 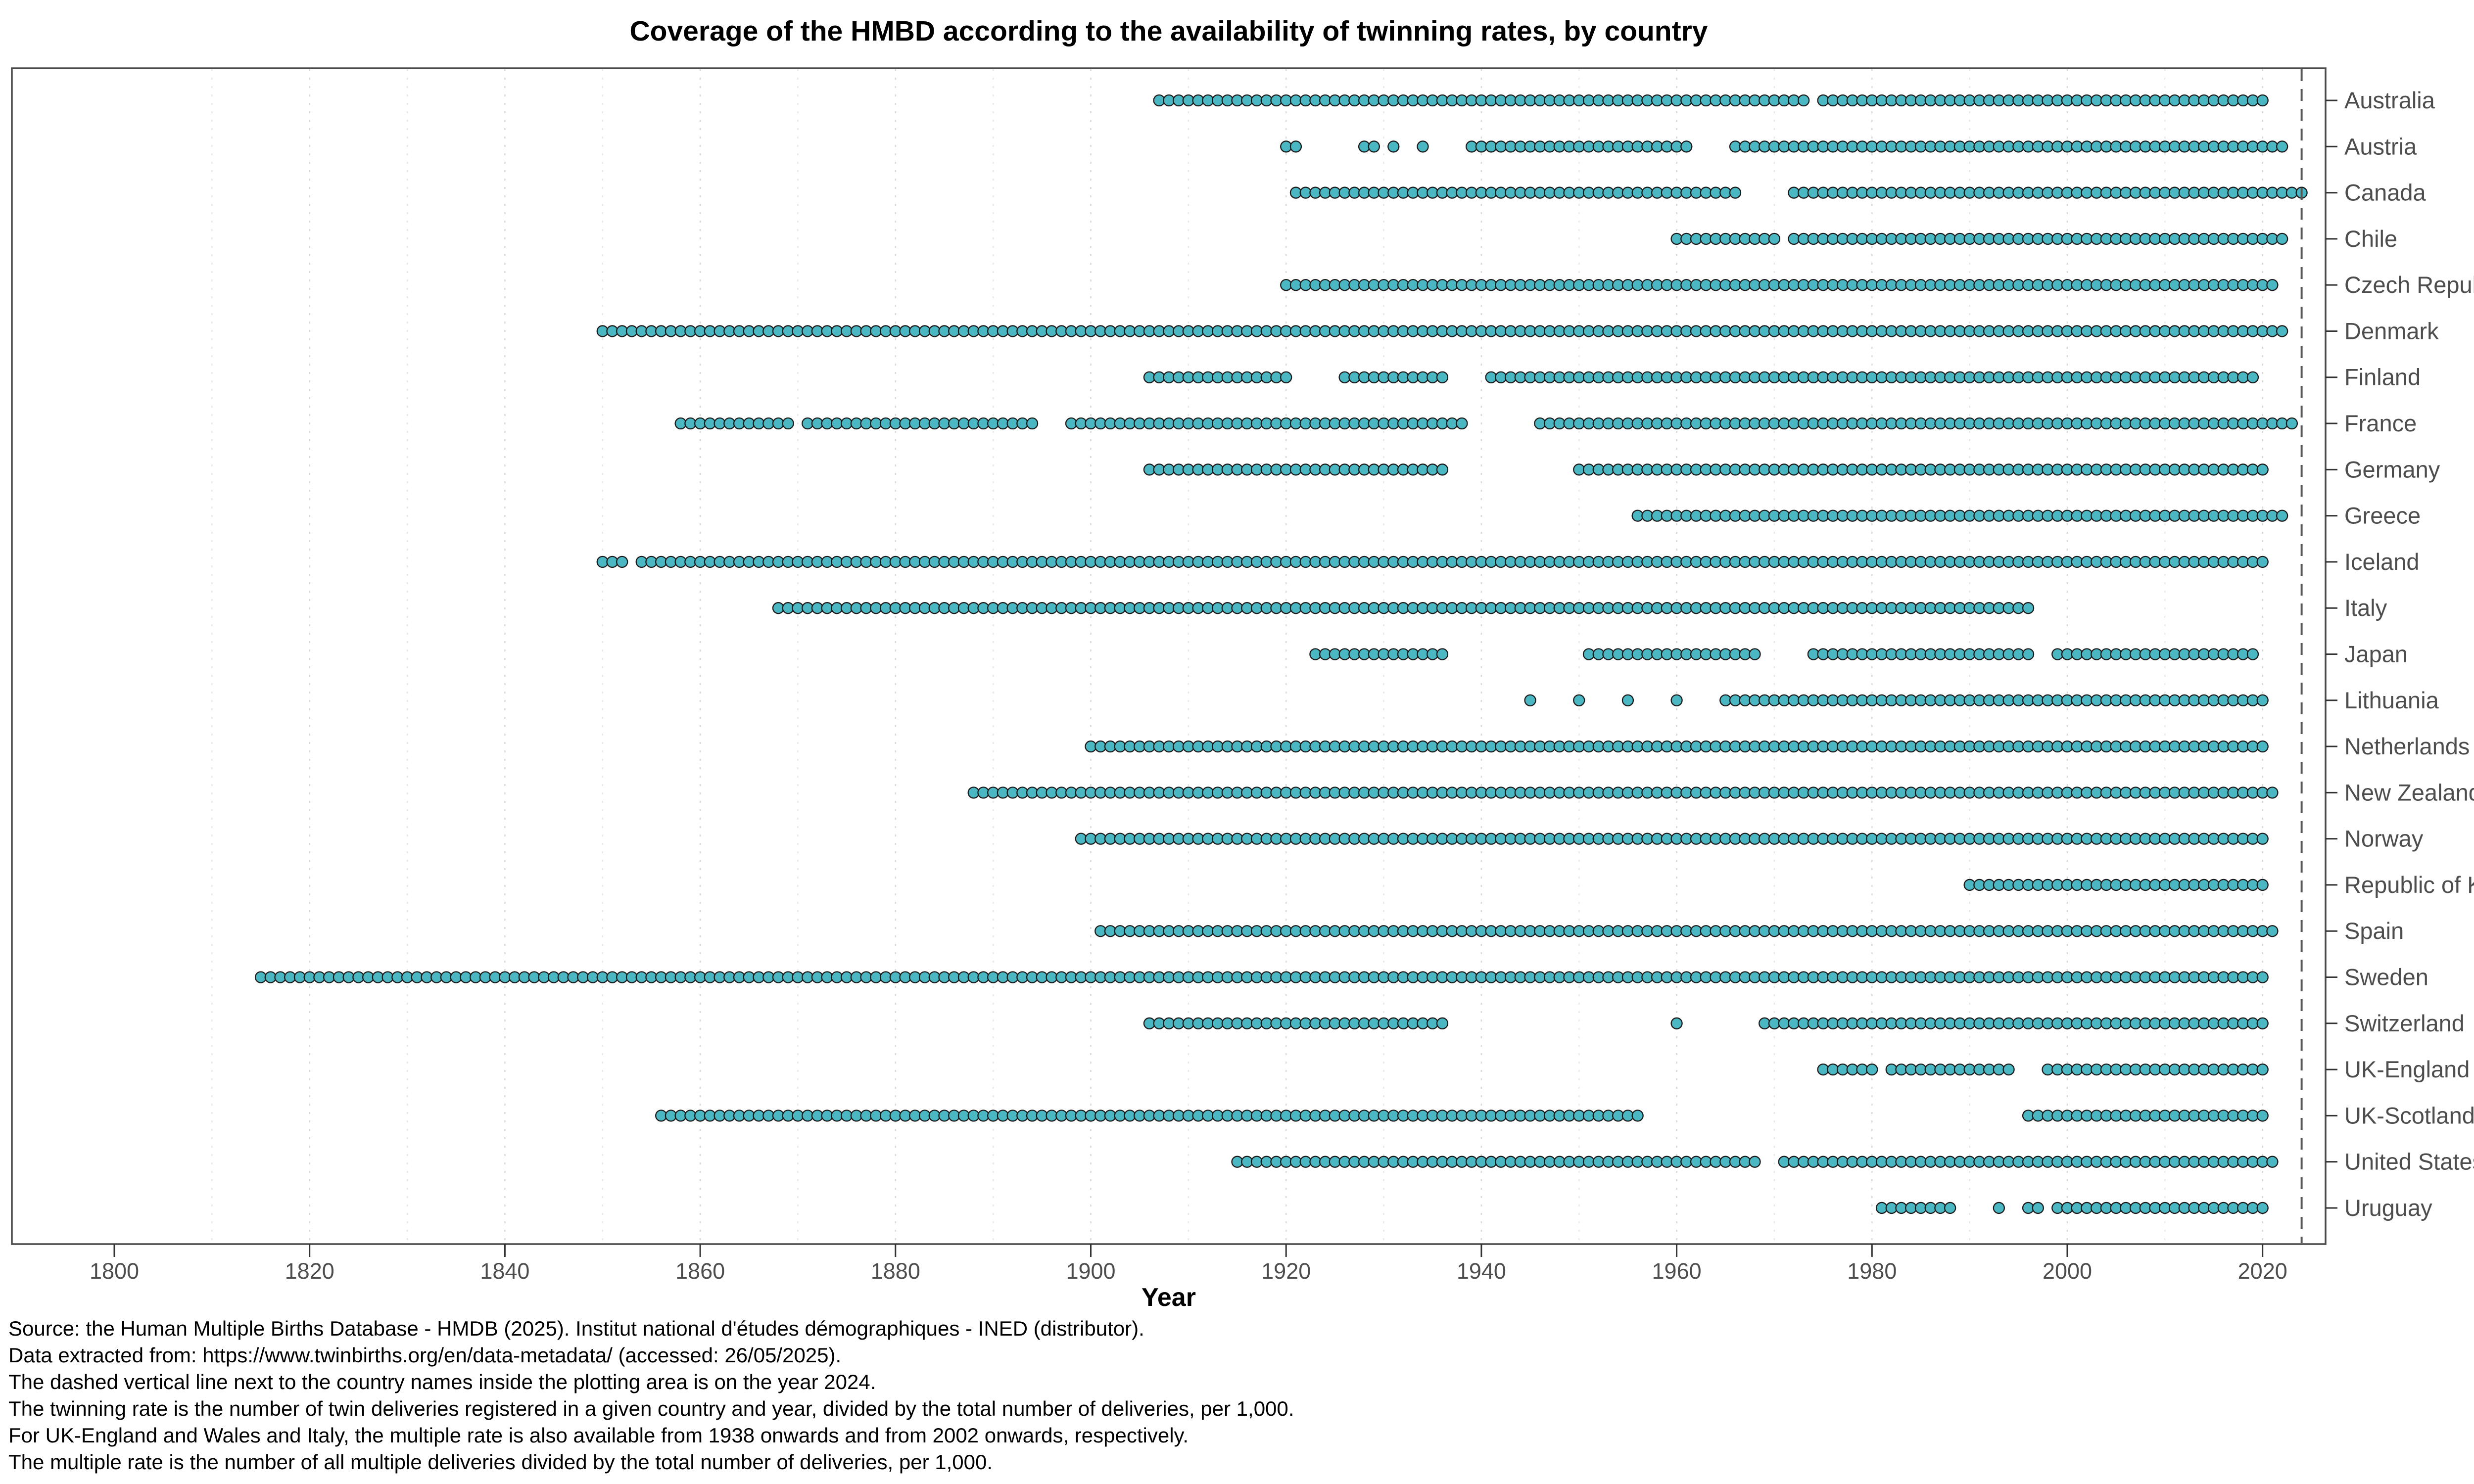 What do you see at coordinates (2392, 700) in the screenshot?
I see `country-label: Lithuania` at bounding box center [2392, 700].